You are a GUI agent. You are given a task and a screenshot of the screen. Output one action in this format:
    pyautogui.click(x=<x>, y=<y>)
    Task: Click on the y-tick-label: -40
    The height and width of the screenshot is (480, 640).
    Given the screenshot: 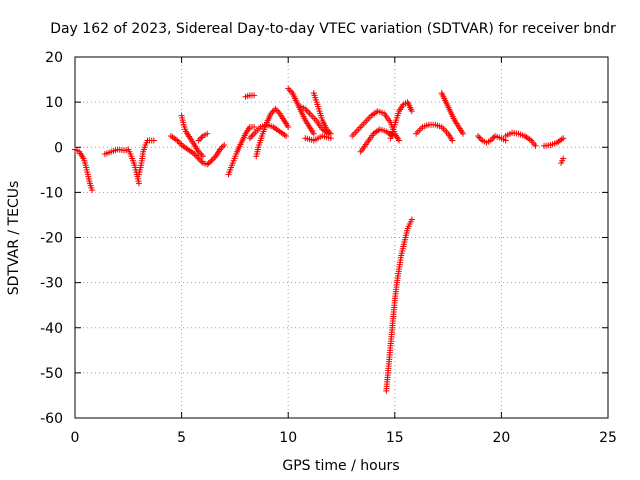 What is the action you would take?
    pyautogui.click(x=51, y=329)
    